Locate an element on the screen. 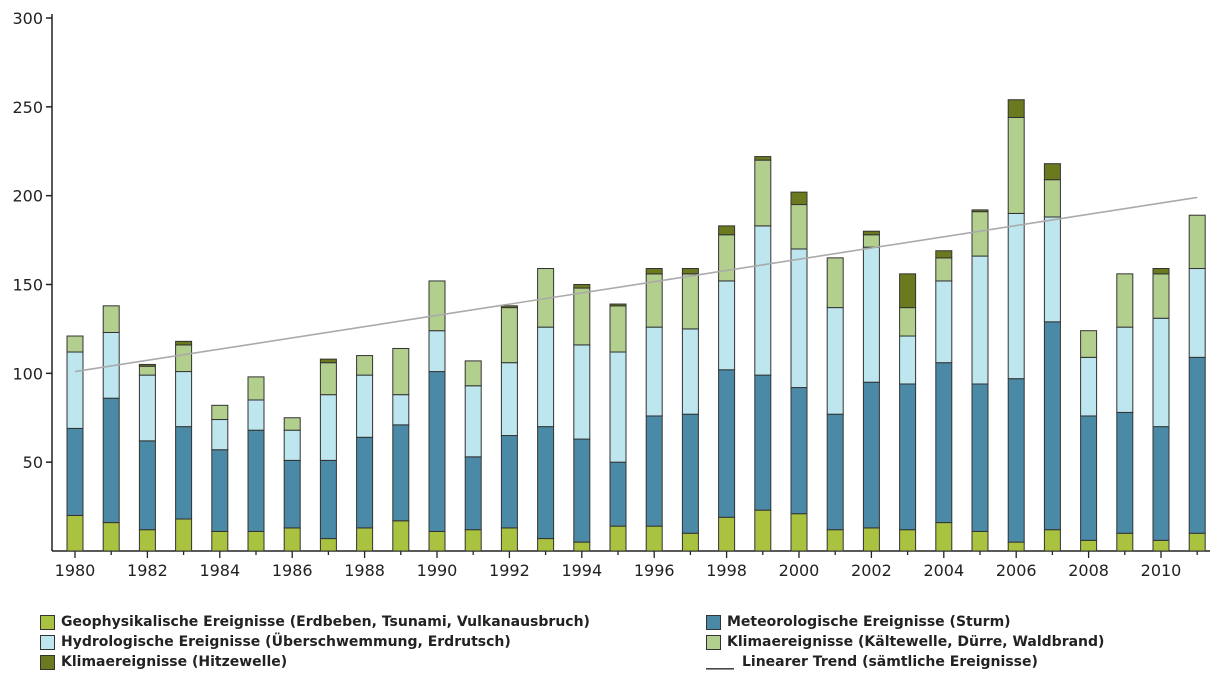  x-tick-label: 1980 is located at coordinates (75, 570).